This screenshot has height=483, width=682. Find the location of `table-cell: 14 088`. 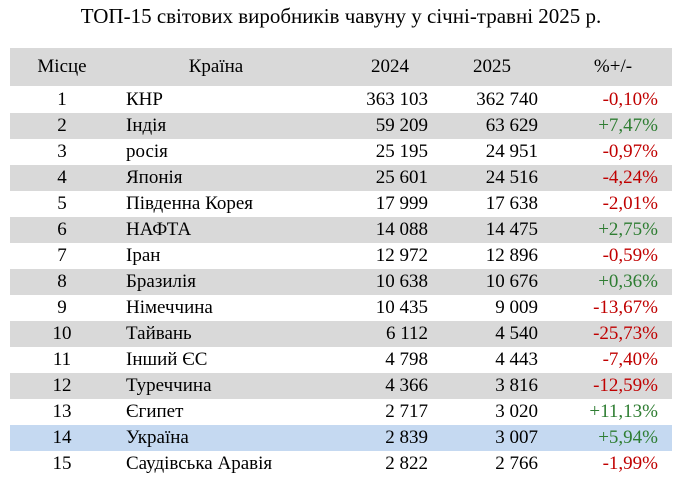

table-cell: 14 088 is located at coordinates (401, 229).